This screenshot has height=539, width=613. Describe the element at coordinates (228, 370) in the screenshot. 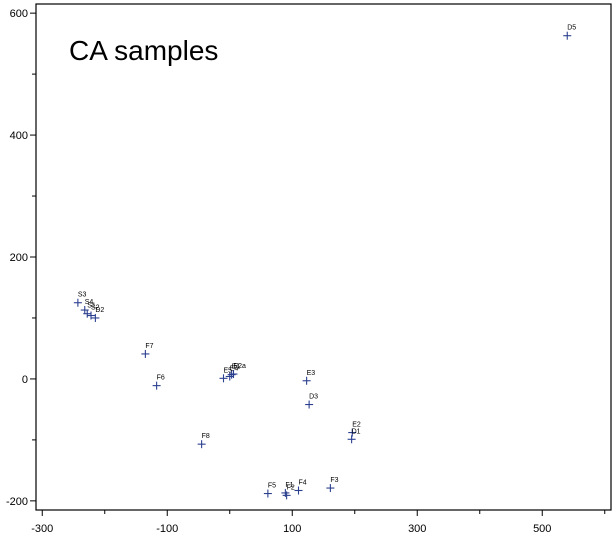

I see `point-label: E5` at that location.